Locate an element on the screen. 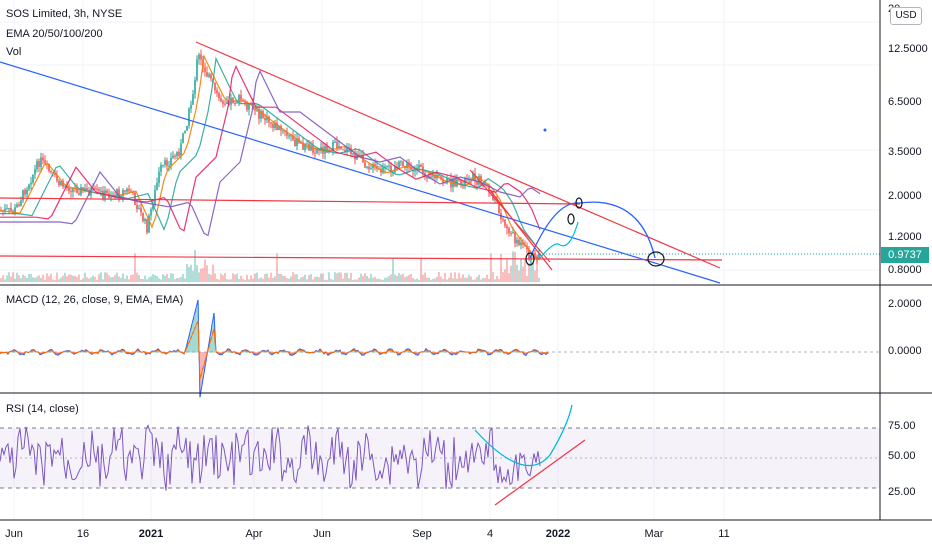  macd-indicator-label: MACD (12, 26, close, 9, EMA, EMA) is located at coordinates (95, 300).